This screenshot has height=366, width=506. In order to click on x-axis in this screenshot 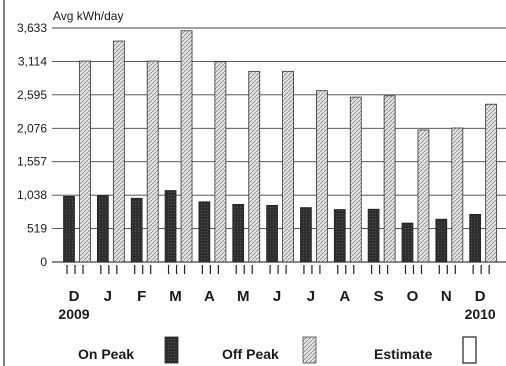, I will do `click(278, 269)`.